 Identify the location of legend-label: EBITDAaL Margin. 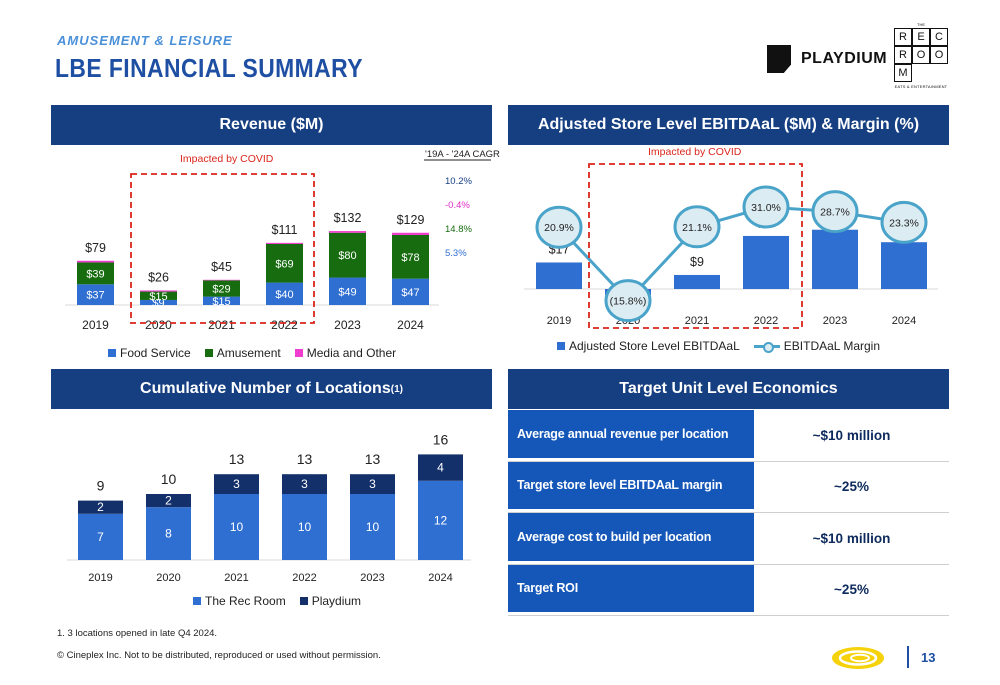
(832, 346).